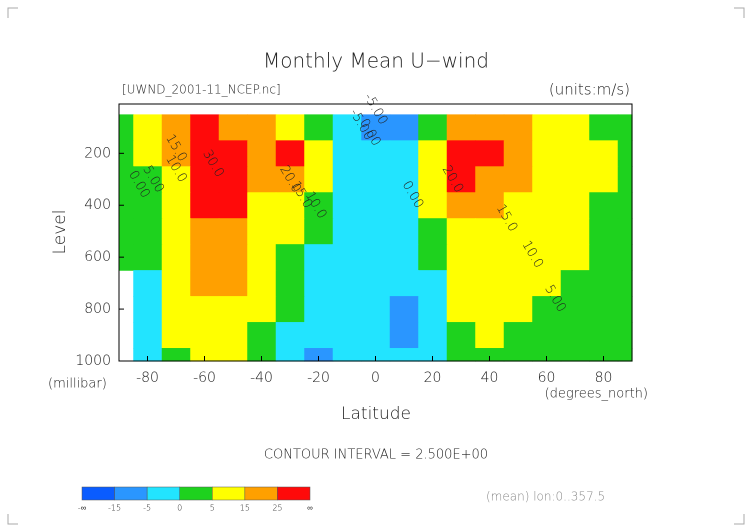 This screenshot has width=752, height=532. What do you see at coordinates (147, 378) in the screenshot?
I see `x-tick-label: -80` at bounding box center [147, 378].